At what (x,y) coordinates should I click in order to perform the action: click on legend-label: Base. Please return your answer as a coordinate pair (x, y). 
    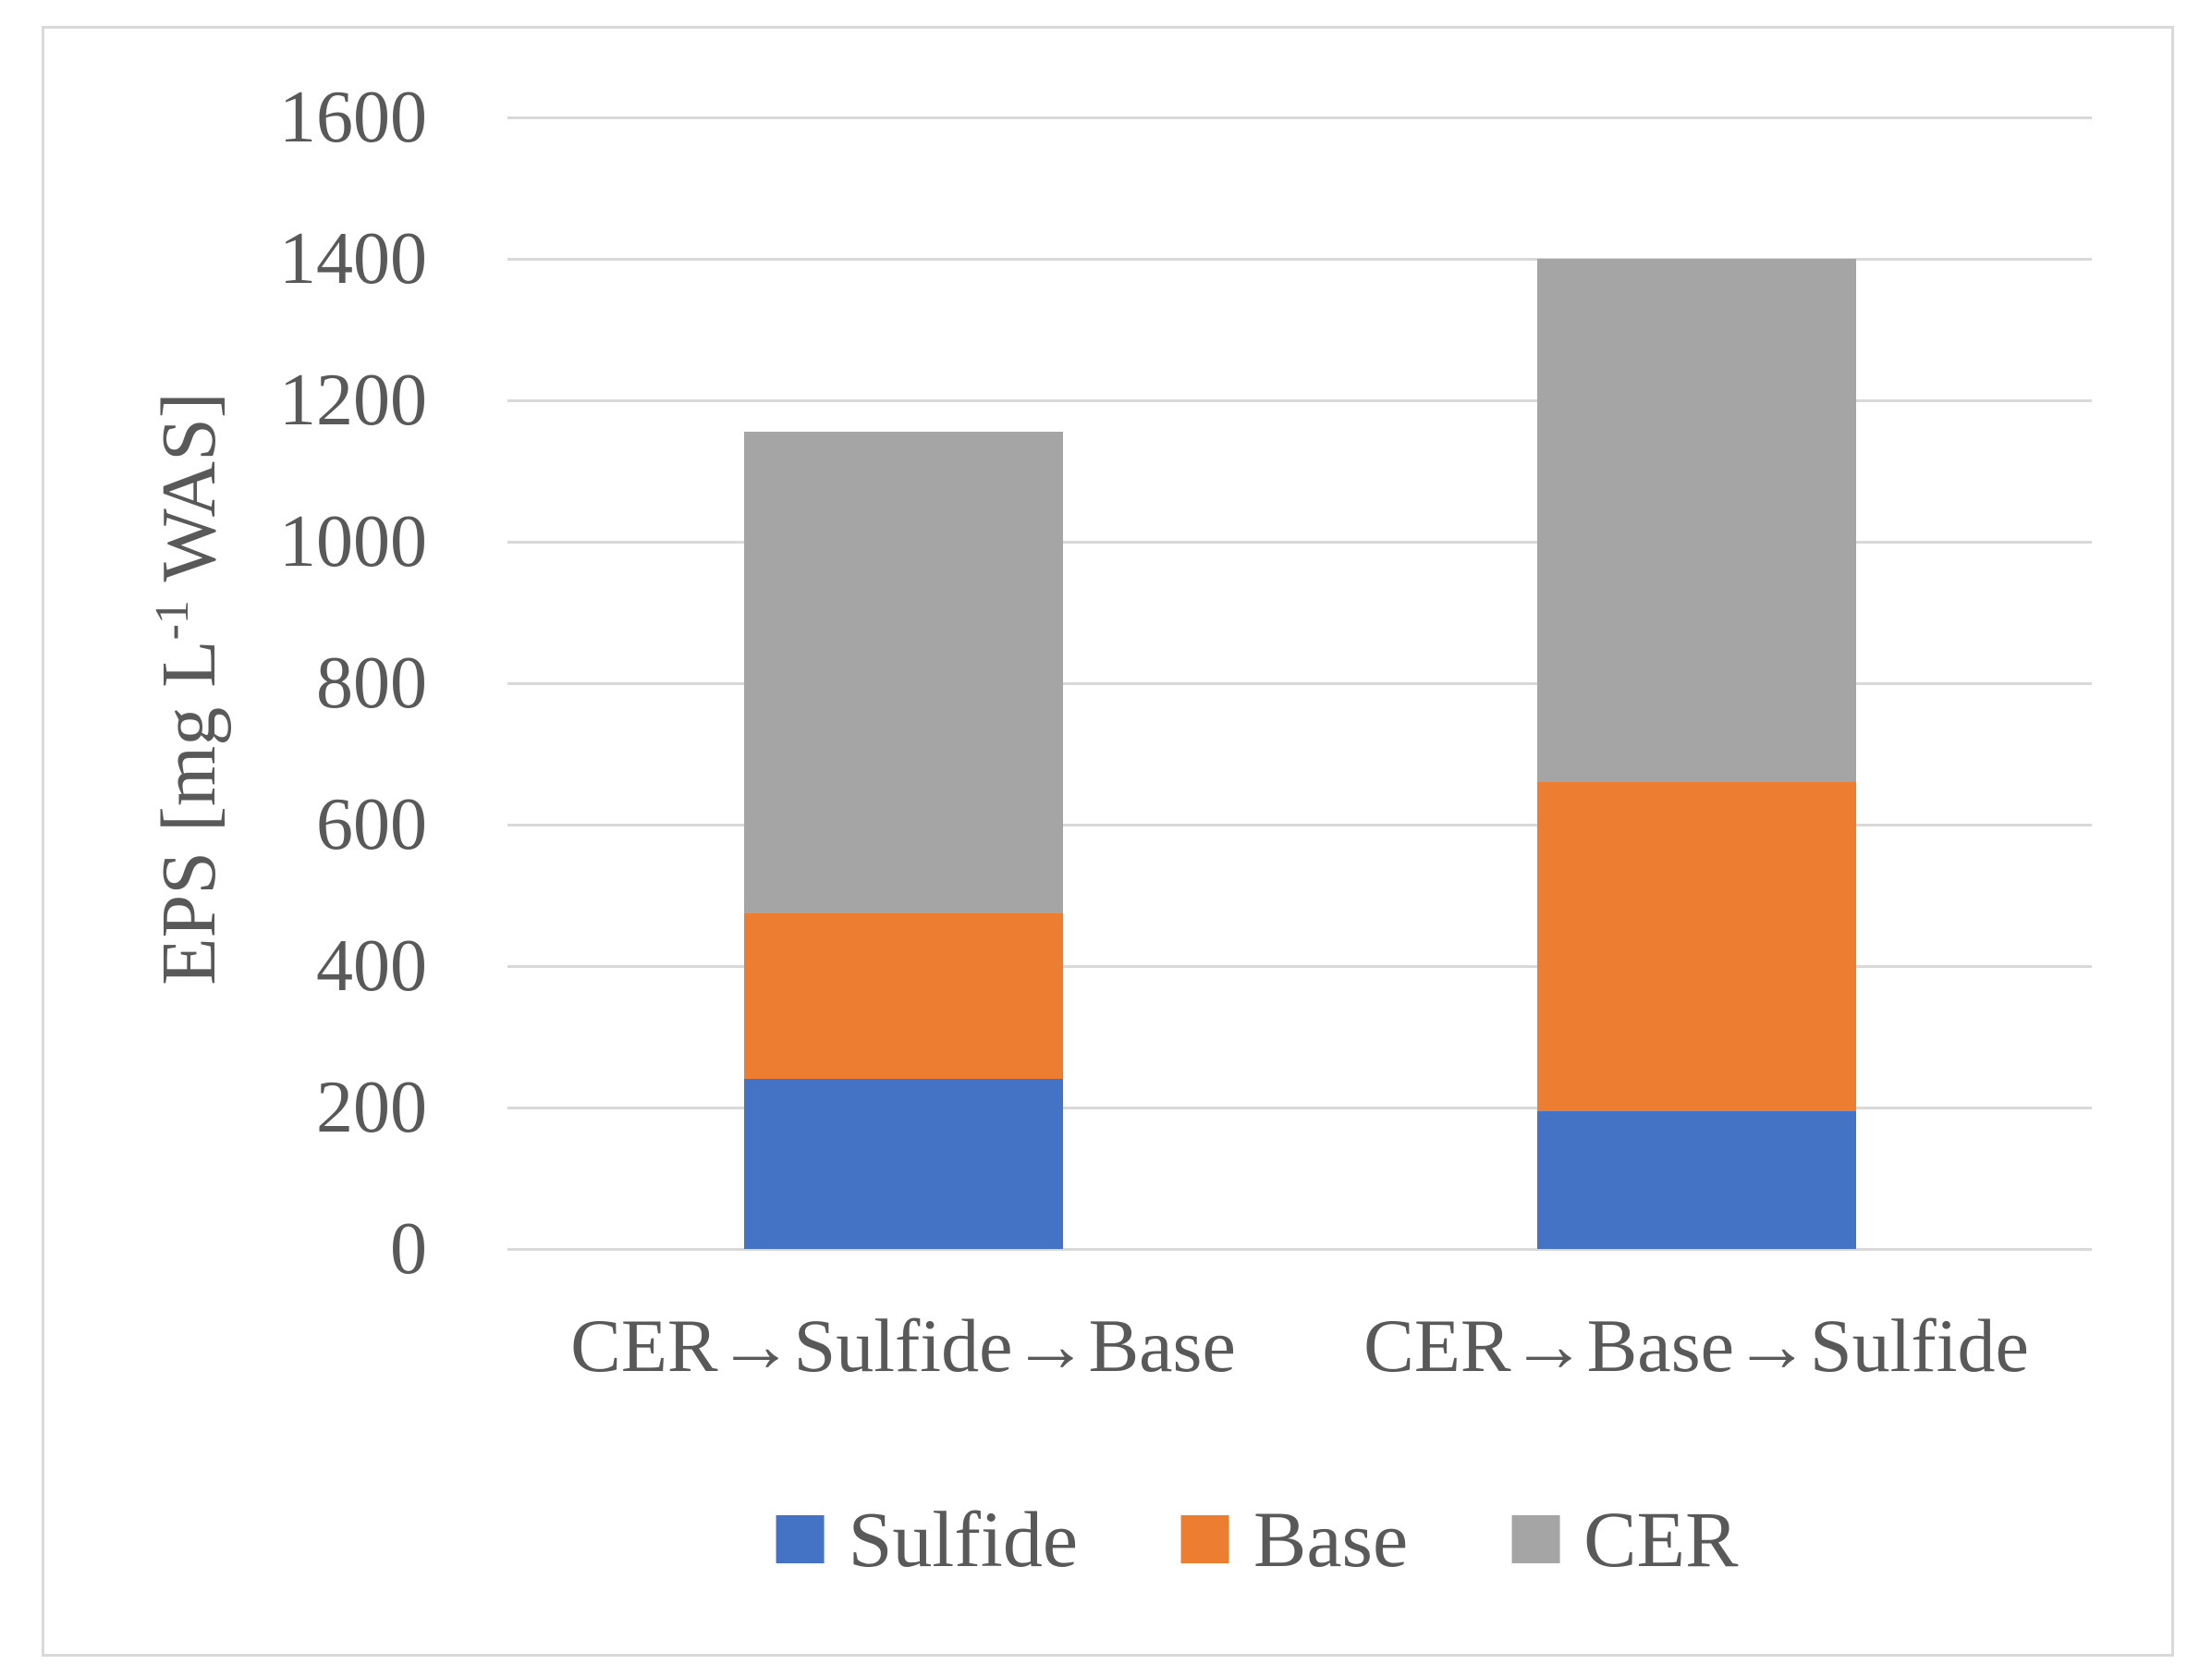
    Looking at the image, I should click on (1331, 1539).